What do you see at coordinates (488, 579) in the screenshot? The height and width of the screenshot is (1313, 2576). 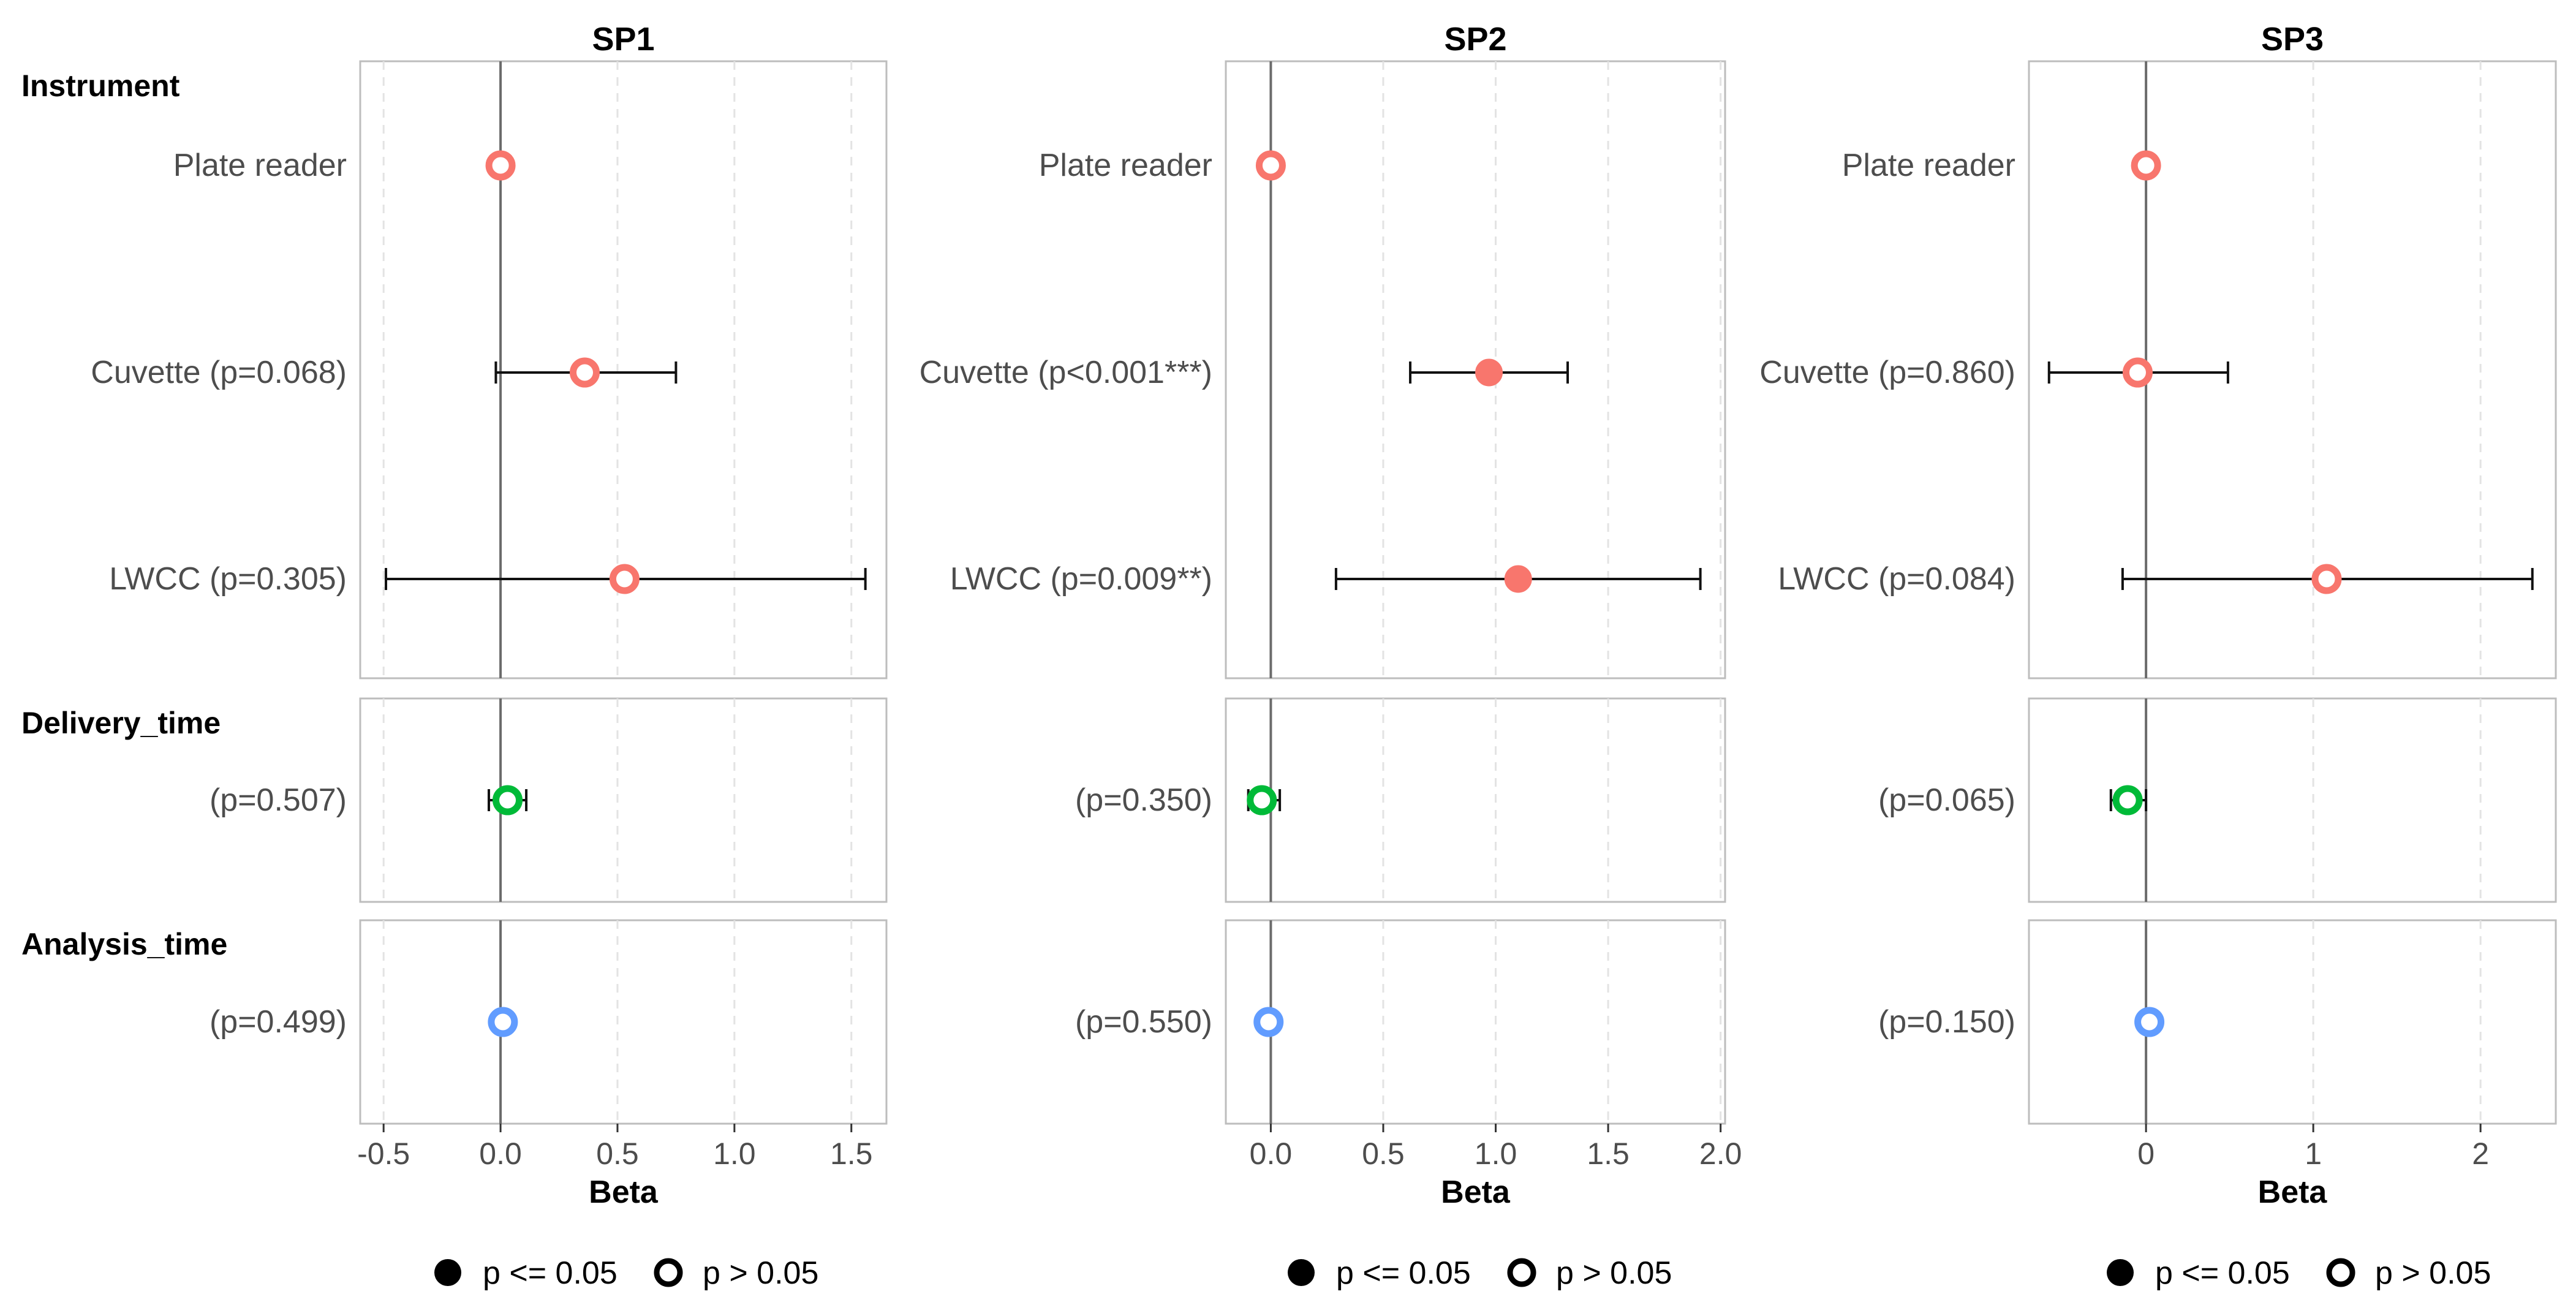 I see `estimate-row: LWCC (p=0.305)` at bounding box center [488, 579].